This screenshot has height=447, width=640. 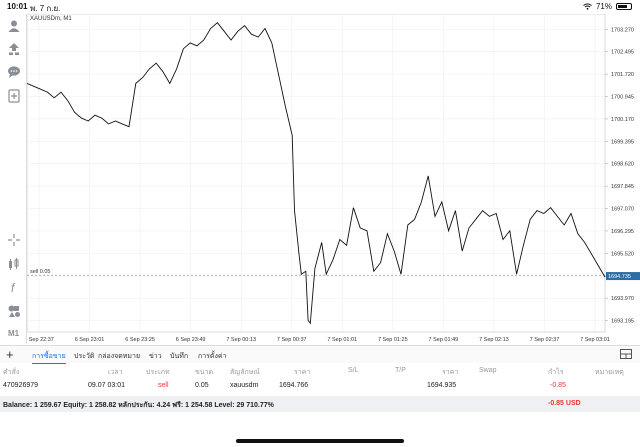 I want to click on y-tick-label: 1703.270, so click(x=622, y=30).